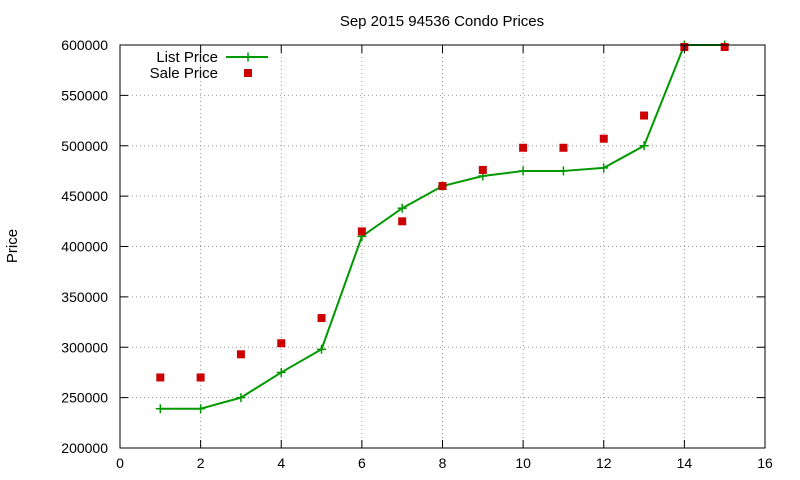  Describe the element at coordinates (604, 463) in the screenshot. I see `x-tick-label: 12` at that location.